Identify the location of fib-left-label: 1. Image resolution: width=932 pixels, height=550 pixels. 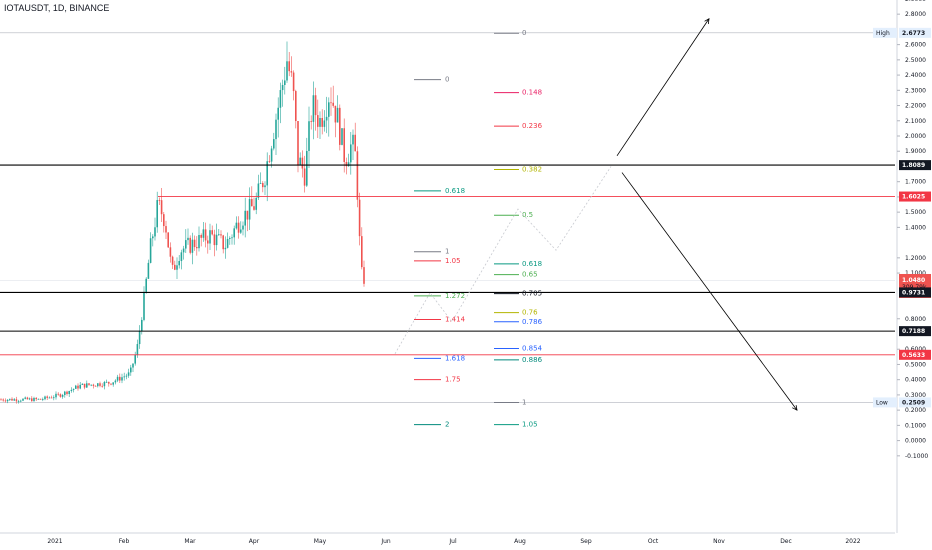
(447, 252).